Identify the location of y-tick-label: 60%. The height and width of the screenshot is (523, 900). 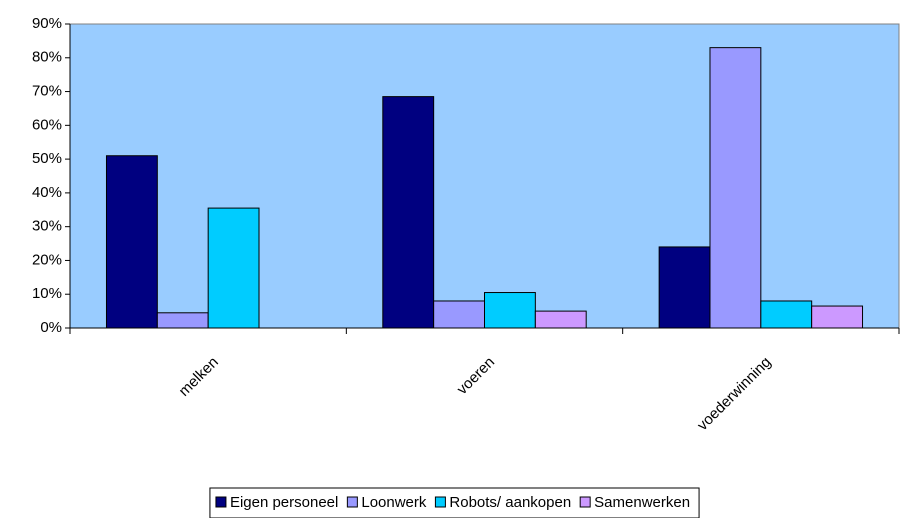
(47, 124).